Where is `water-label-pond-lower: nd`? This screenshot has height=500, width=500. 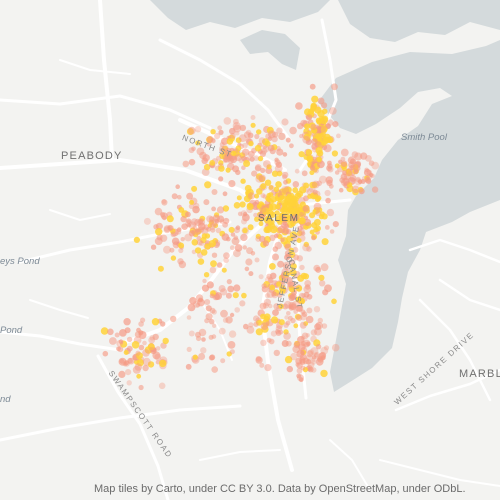 water-label-pond-lower: nd is located at coordinates (5, 399).